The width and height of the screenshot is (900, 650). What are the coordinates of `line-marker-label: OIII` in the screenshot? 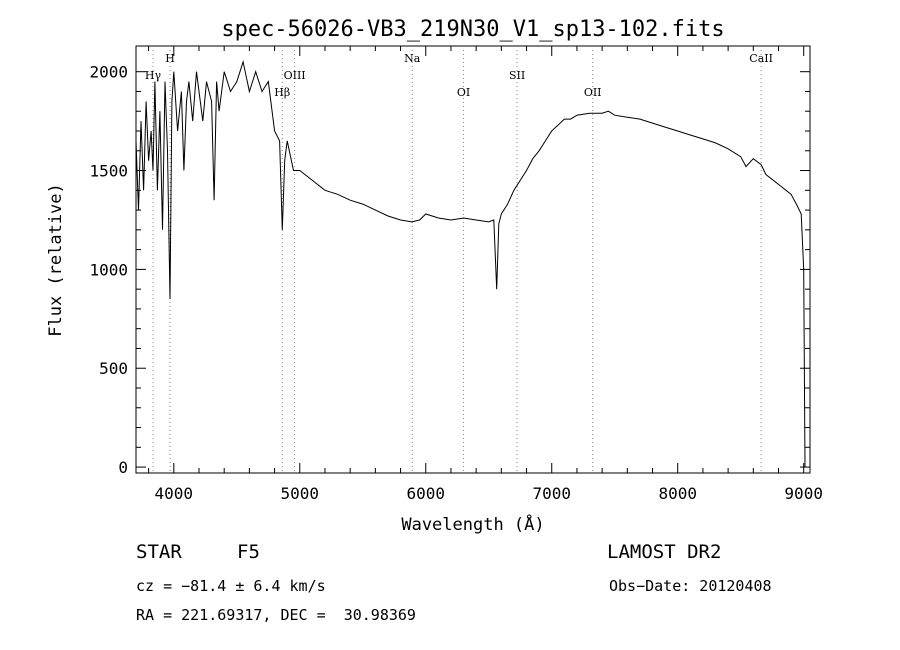 It's located at (295, 75).